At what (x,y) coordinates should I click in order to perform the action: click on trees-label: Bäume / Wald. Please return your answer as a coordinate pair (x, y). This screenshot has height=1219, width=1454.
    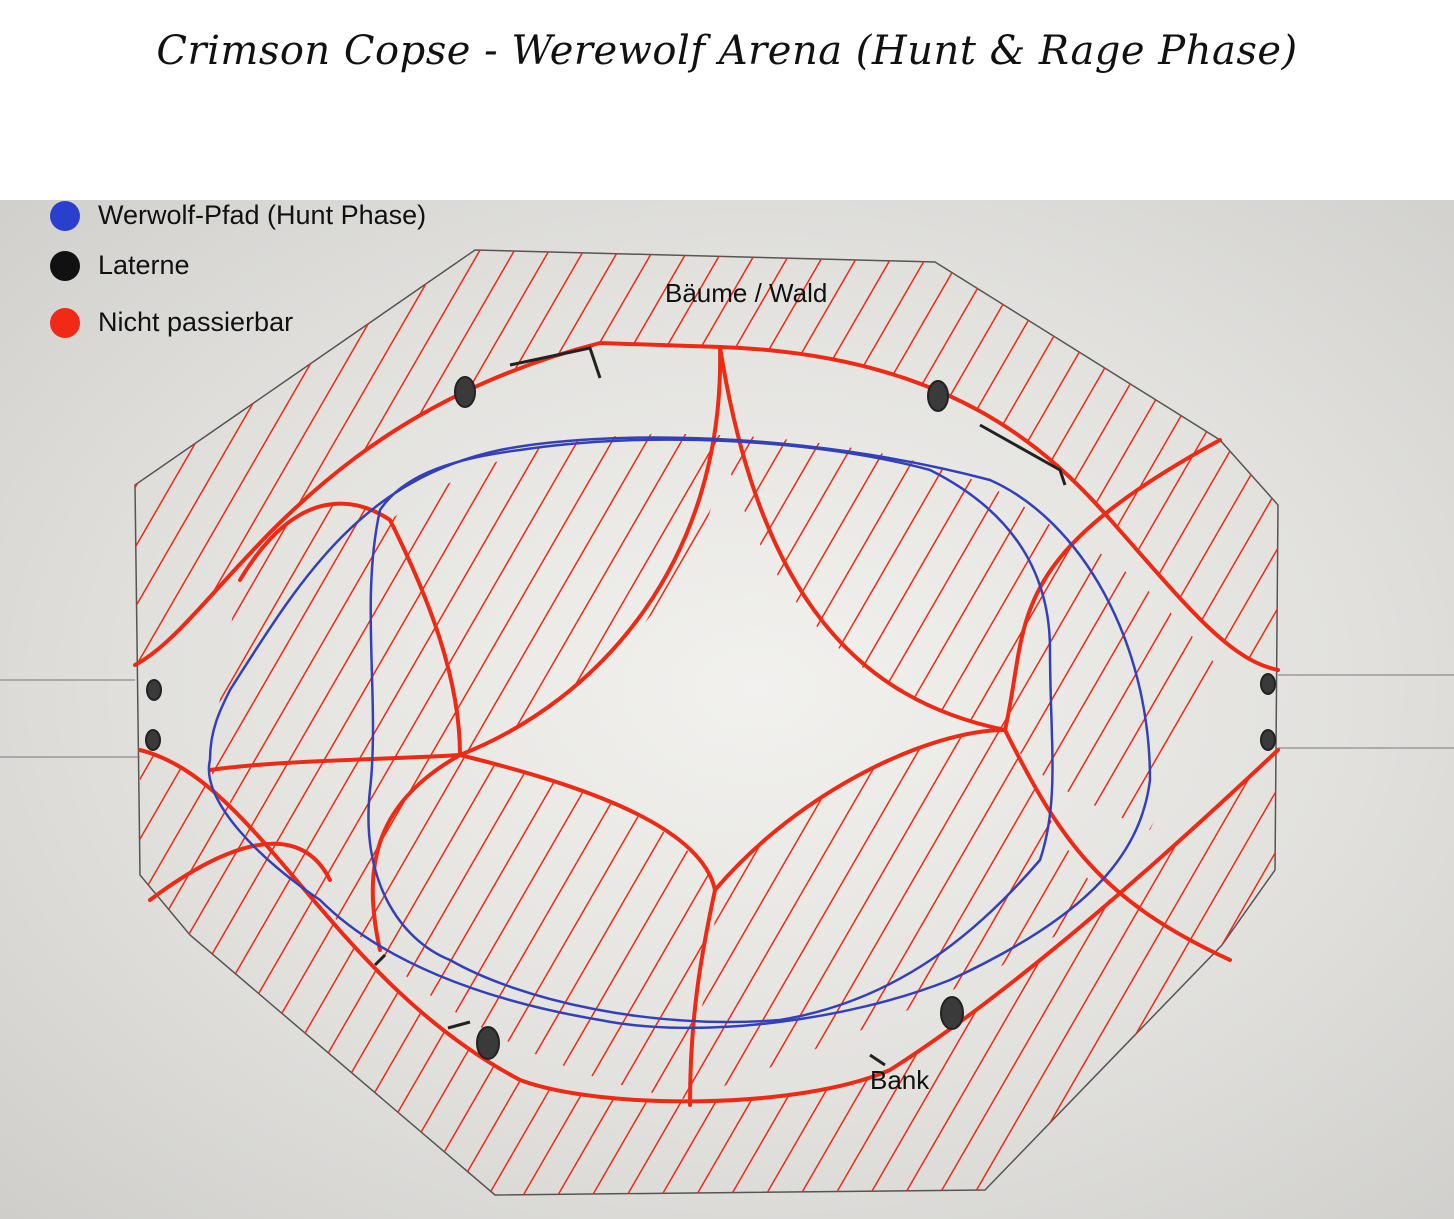
    Looking at the image, I should click on (746, 293).